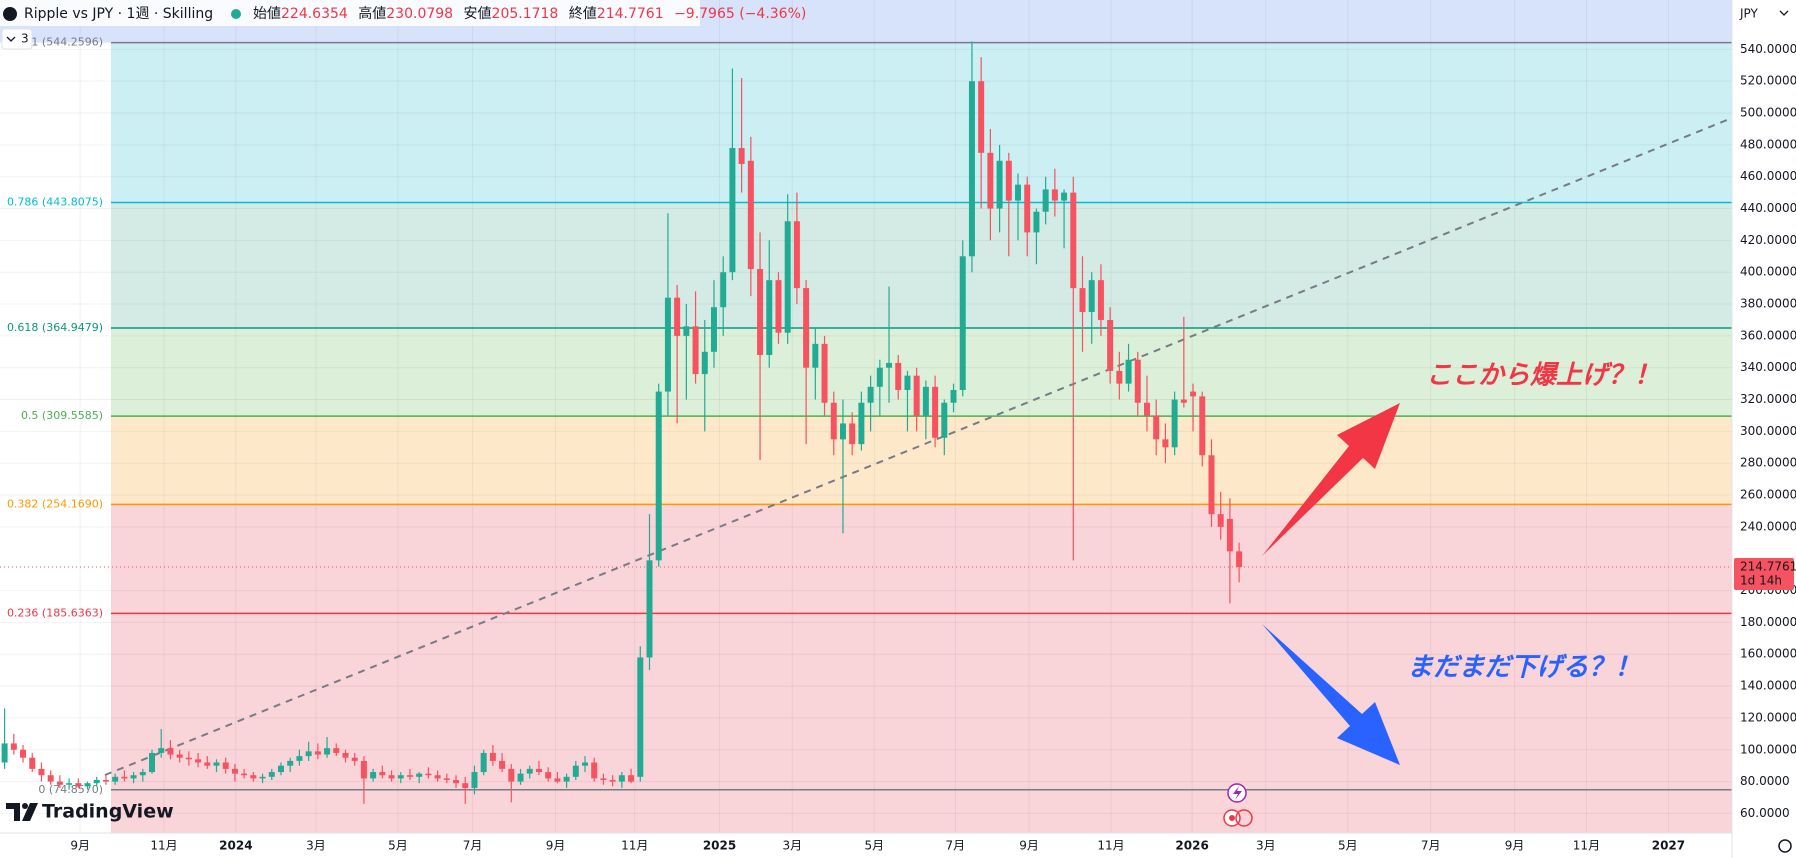 This screenshot has height=858, width=1796. Describe the element at coordinates (478, 14) in the screenshot. I see `low-label: 安値` at that location.